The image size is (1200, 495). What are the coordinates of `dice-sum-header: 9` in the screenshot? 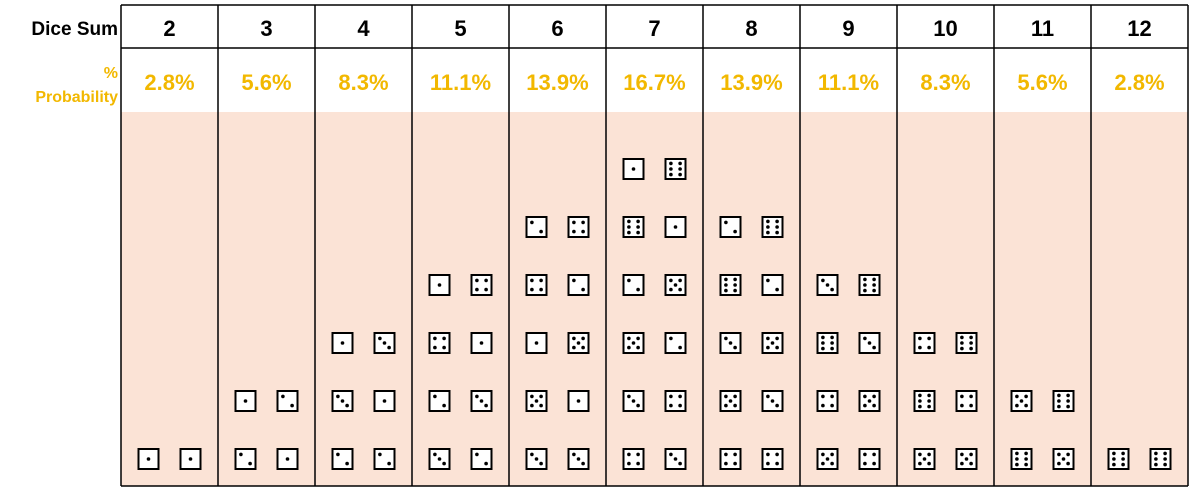 It's located at (848, 28).